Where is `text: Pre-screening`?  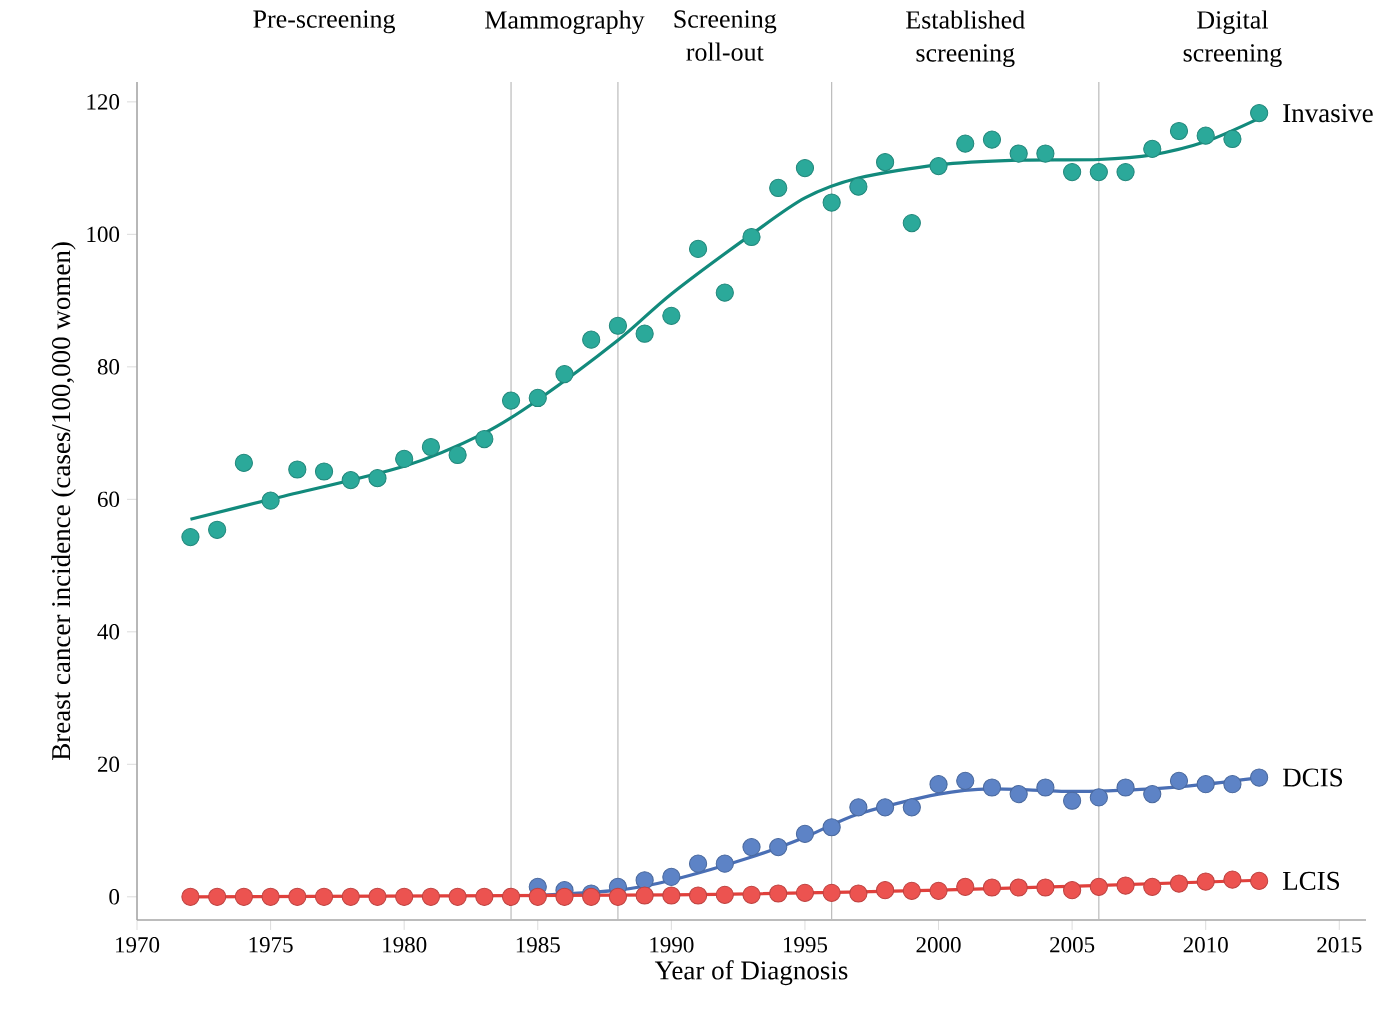 text: Pre-screening is located at coordinates (324, 22).